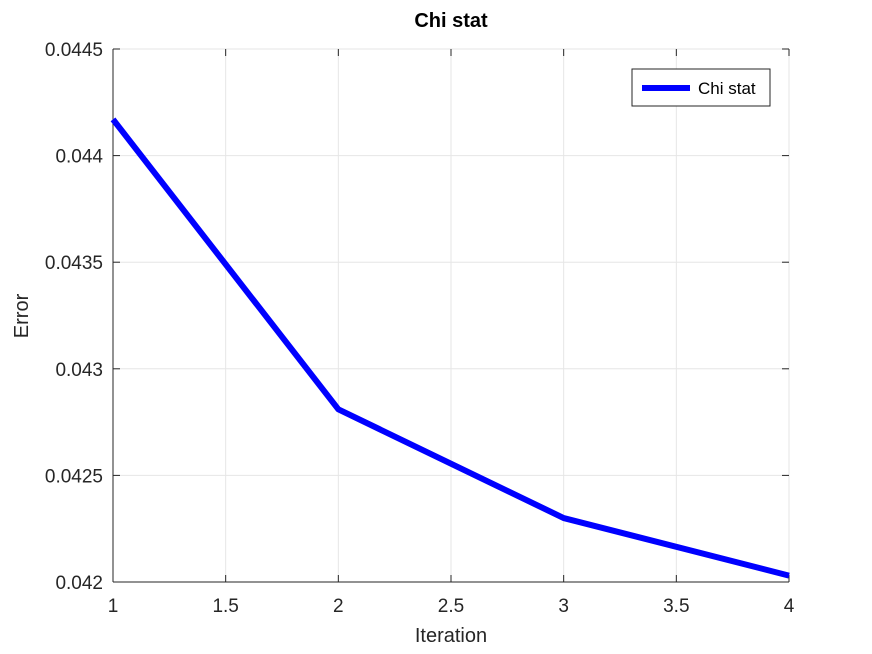  What do you see at coordinates (225, 606) in the screenshot?
I see `x-tick-label: 1.5` at bounding box center [225, 606].